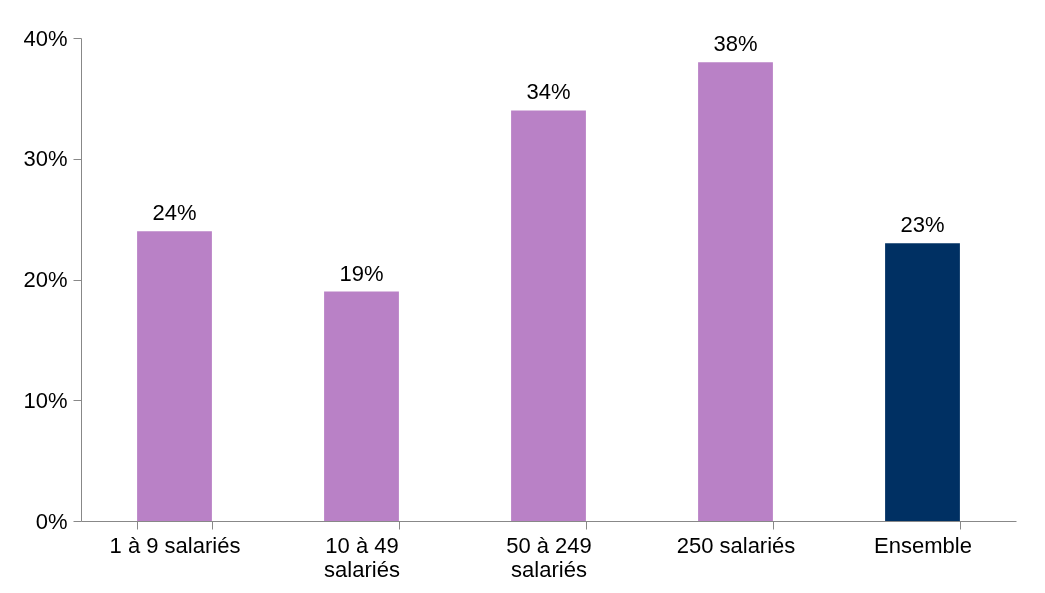 The width and height of the screenshot is (1045, 593). I want to click on y-tick-label: 40%, so click(45, 38).